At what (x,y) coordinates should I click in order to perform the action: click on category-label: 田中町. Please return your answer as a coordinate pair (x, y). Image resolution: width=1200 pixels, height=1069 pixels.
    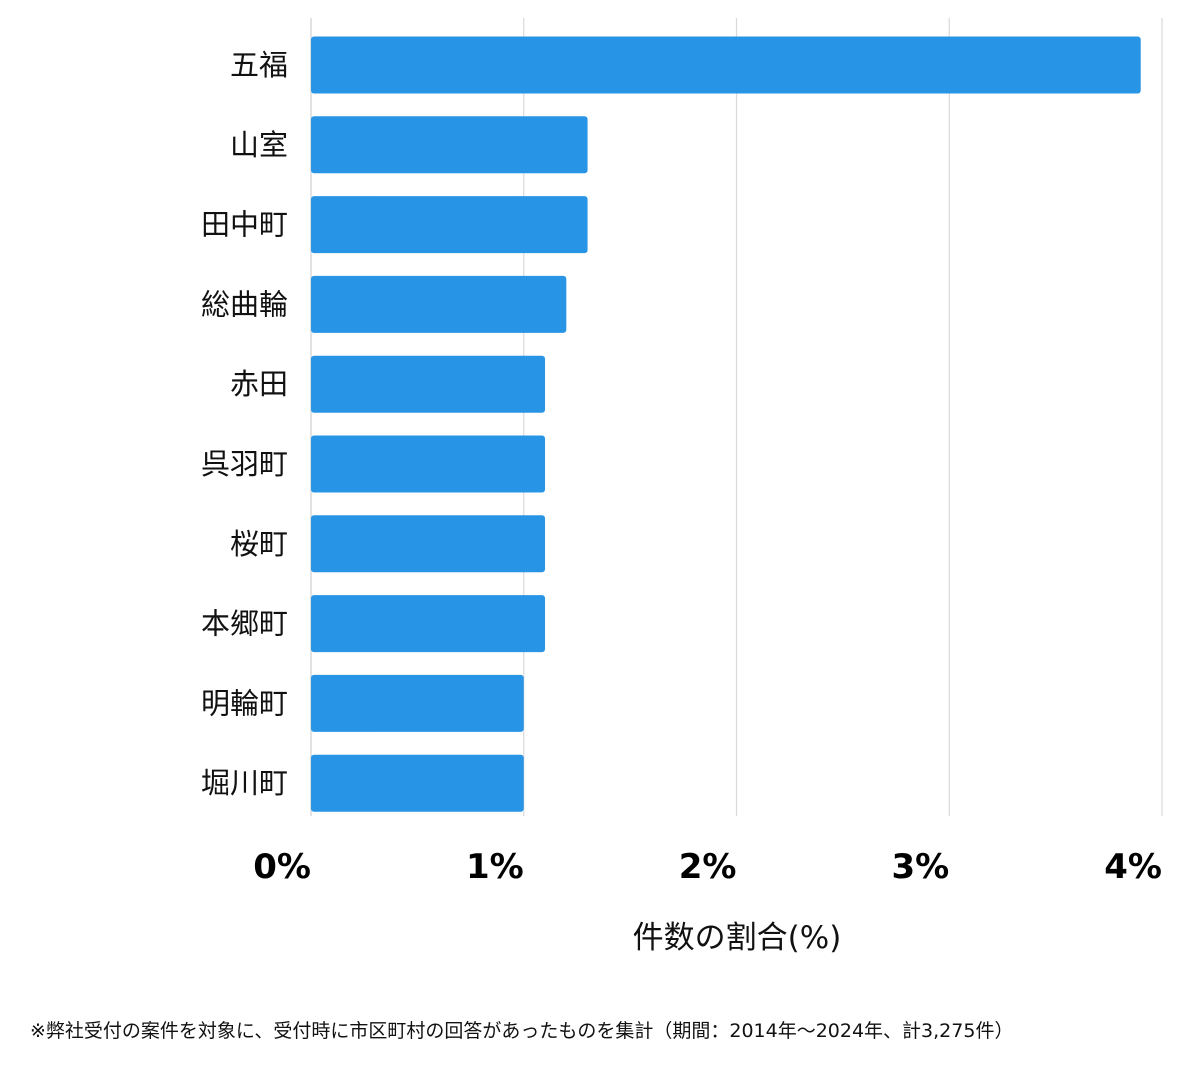
    Looking at the image, I should click on (244, 225).